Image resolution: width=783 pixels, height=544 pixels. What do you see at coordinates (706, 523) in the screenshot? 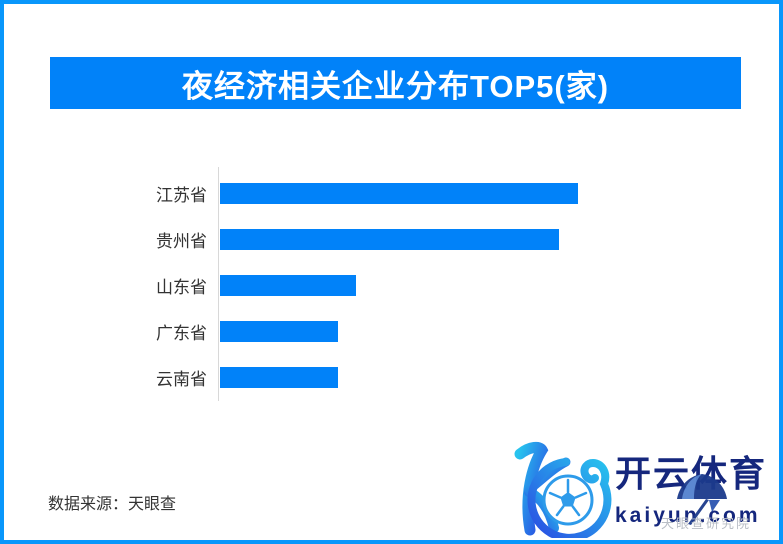
I see `watermark-faint-label: 天眼查研究院` at bounding box center [706, 523].